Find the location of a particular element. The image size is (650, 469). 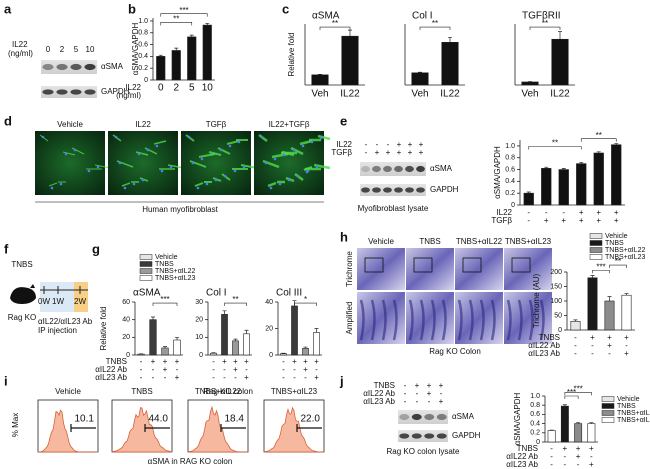

x-axis-label: (ng/ml) is located at coordinates (128, 95).